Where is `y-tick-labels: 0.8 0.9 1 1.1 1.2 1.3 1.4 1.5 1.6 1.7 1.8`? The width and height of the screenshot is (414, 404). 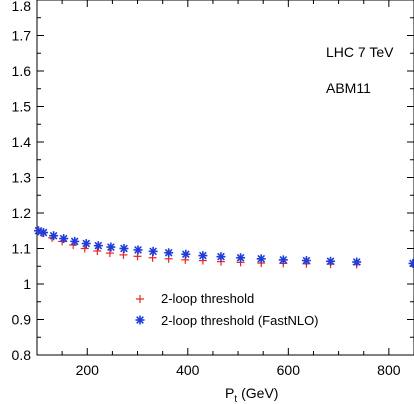 y-tick-labels: 0.8 0.9 1 1.1 1.2 1.3 1.4 1.5 1.6 1.7 1.8 is located at coordinates (22, 181).